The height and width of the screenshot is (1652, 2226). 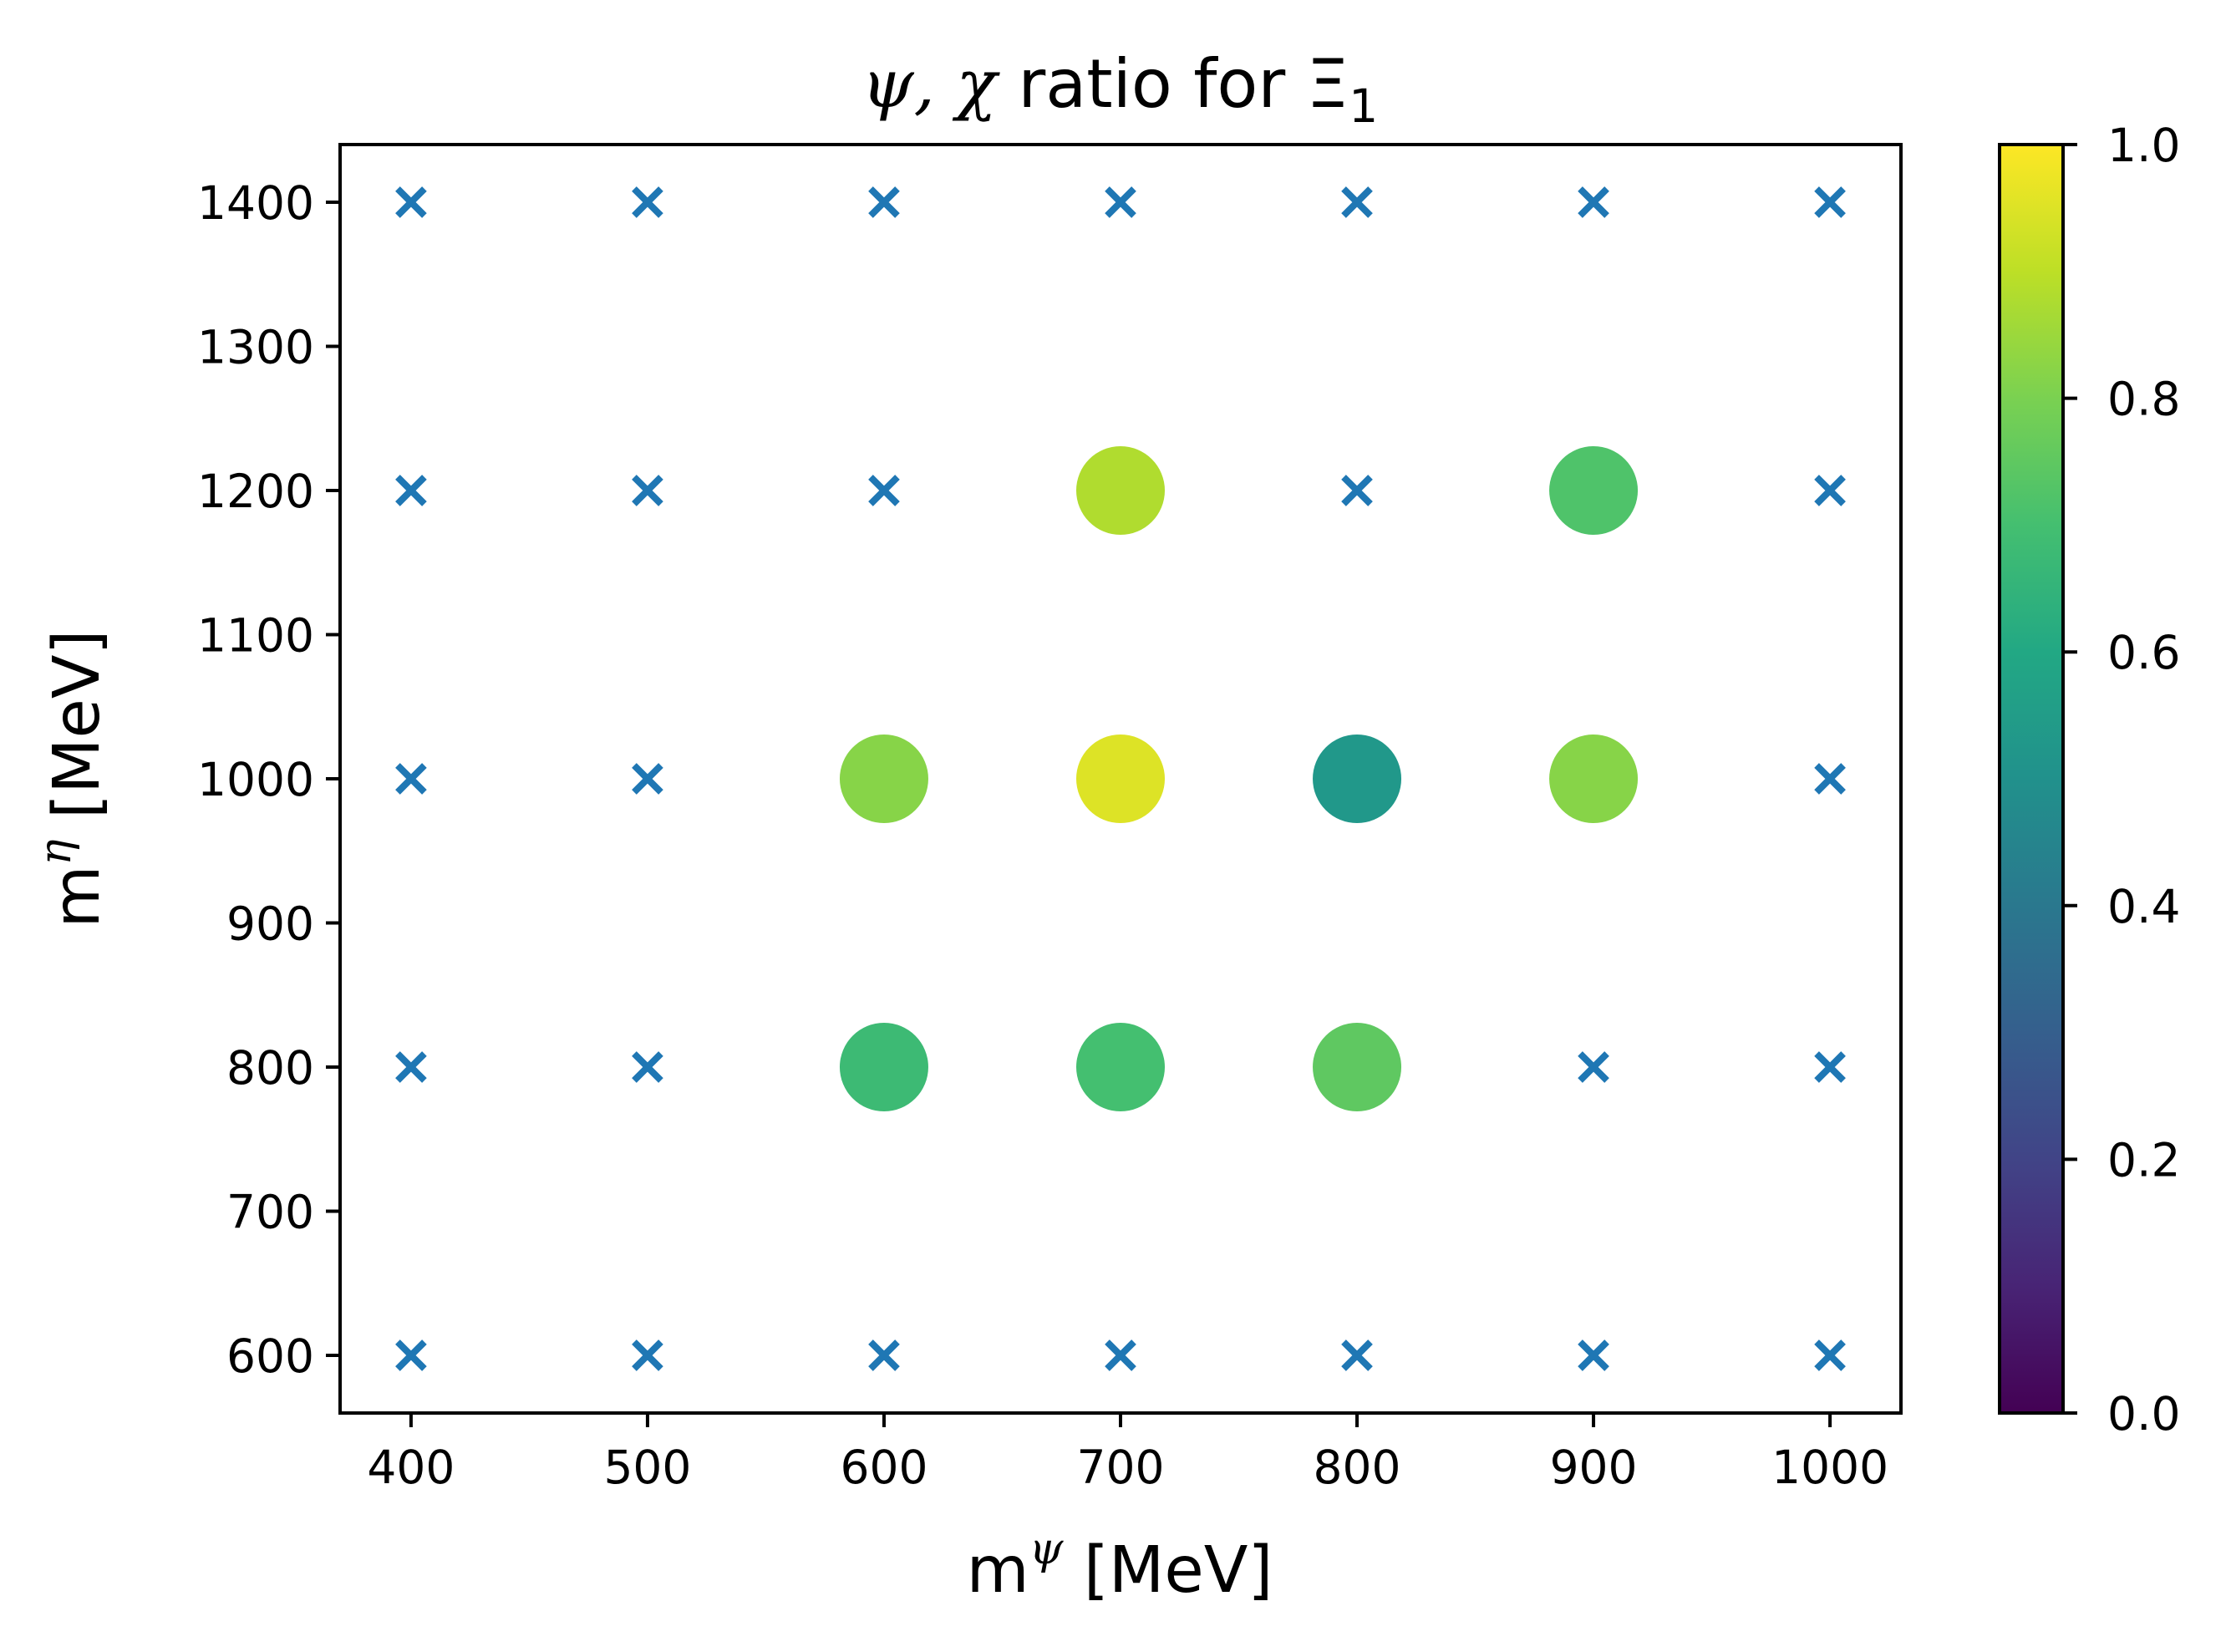 I want to click on y-tick-label: 600, so click(x=270, y=1356).